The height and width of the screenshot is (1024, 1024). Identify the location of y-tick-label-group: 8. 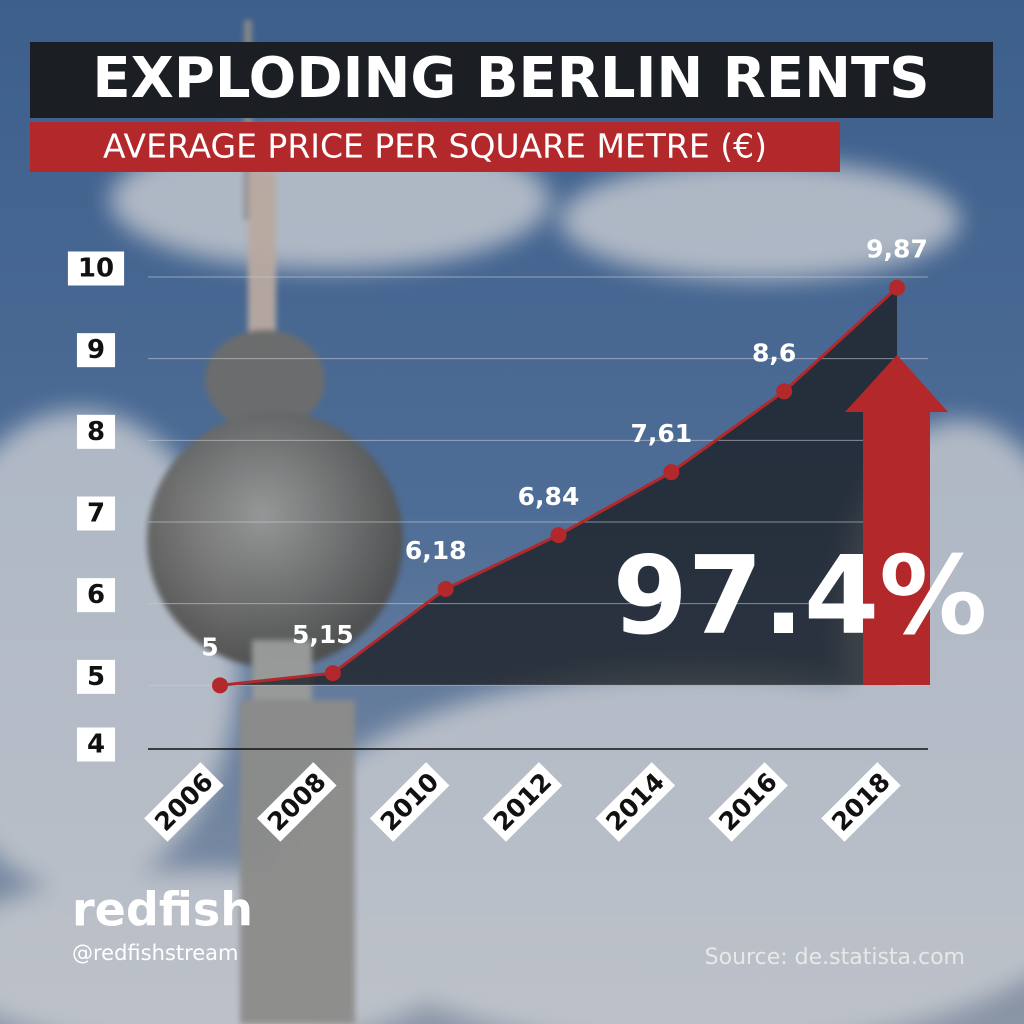
(96, 431).